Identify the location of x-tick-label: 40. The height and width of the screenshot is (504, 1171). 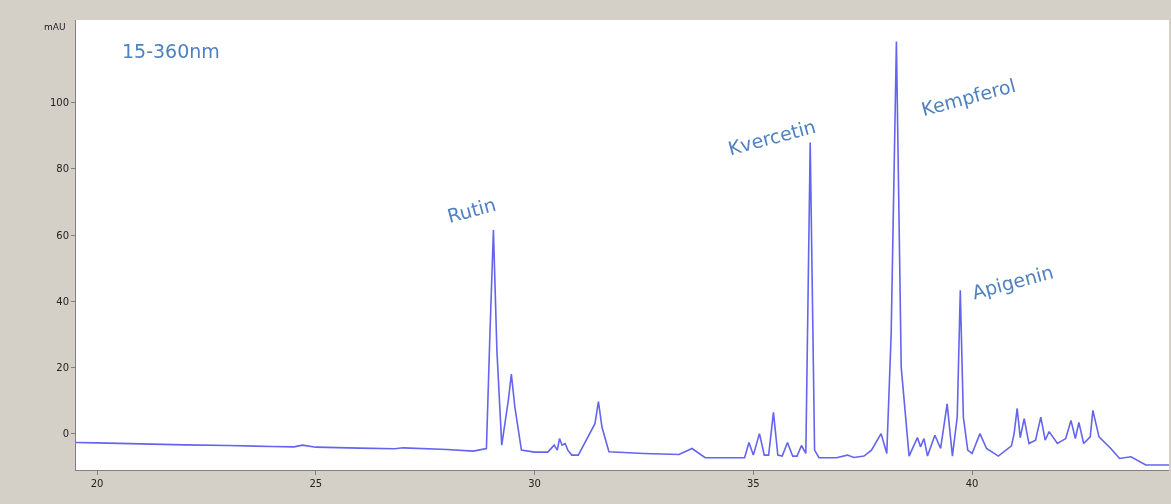
(972, 483).